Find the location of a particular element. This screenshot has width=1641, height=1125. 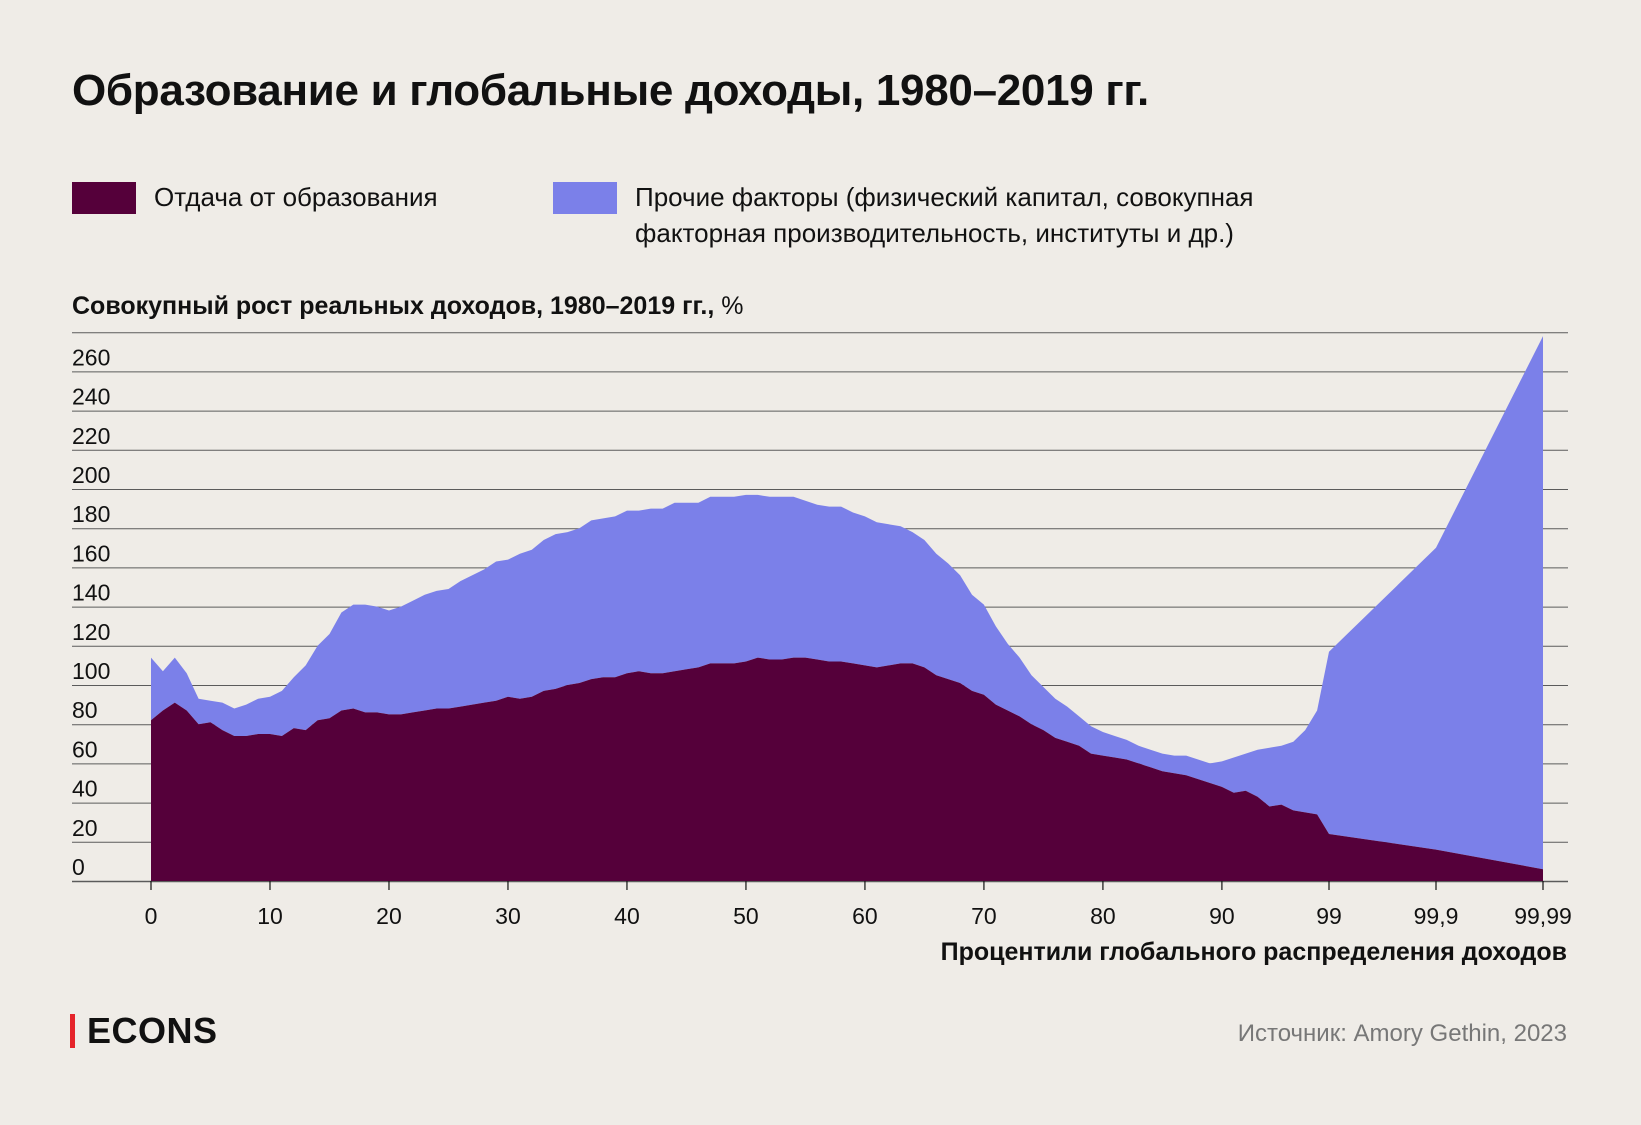

legend-item-education: Отдача от образования is located at coordinates (458, 198).